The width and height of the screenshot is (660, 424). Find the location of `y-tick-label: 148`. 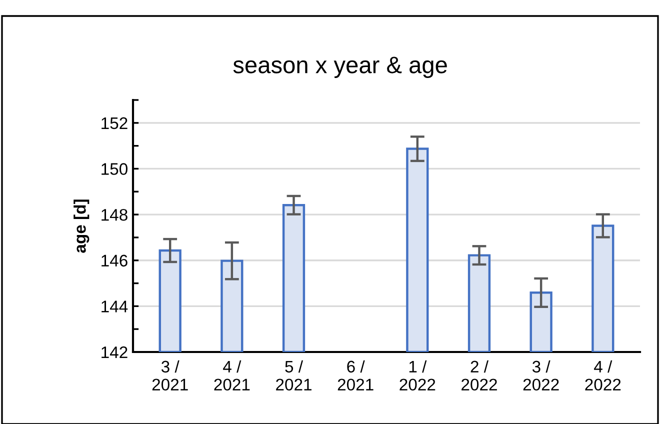

y-tick-label: 148 is located at coordinates (115, 214).